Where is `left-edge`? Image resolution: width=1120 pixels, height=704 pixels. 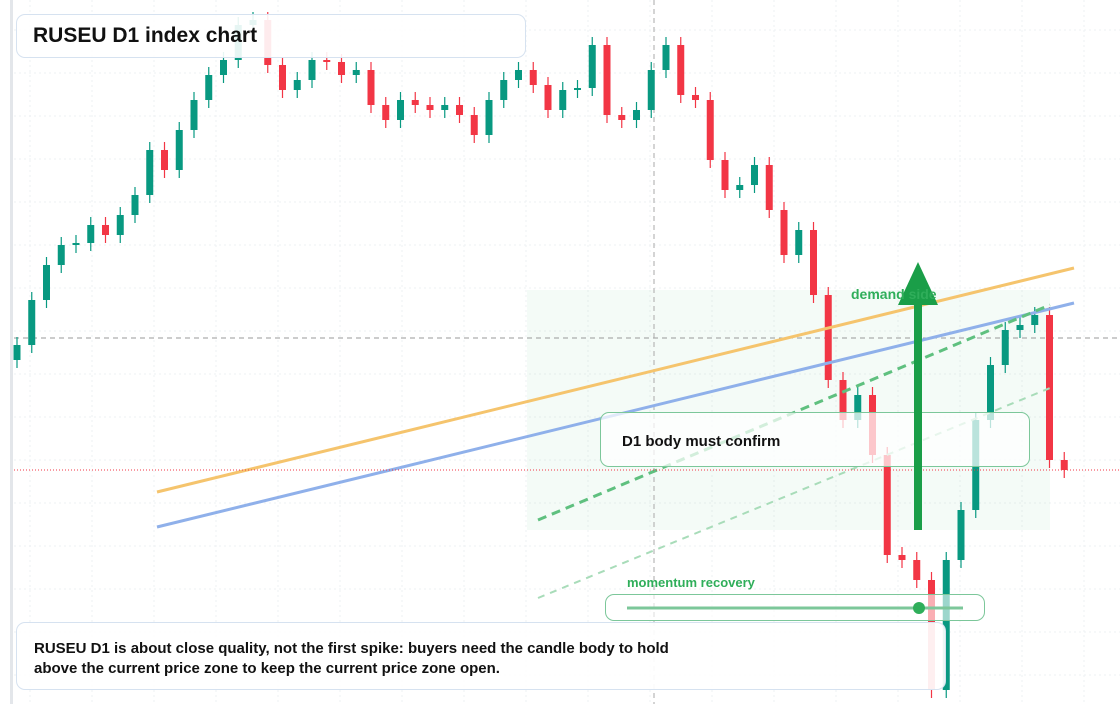
left-edge is located at coordinates (11, 352).